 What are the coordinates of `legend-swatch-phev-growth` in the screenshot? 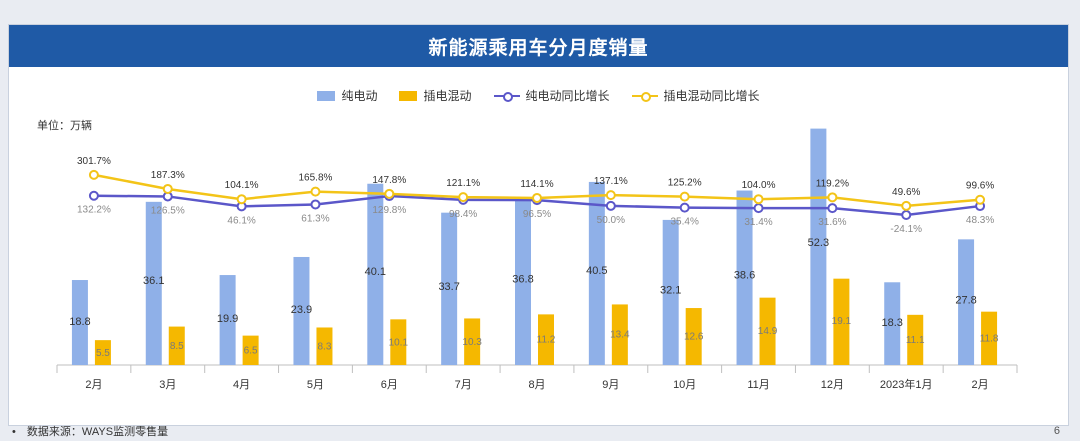 It's located at (644, 96).